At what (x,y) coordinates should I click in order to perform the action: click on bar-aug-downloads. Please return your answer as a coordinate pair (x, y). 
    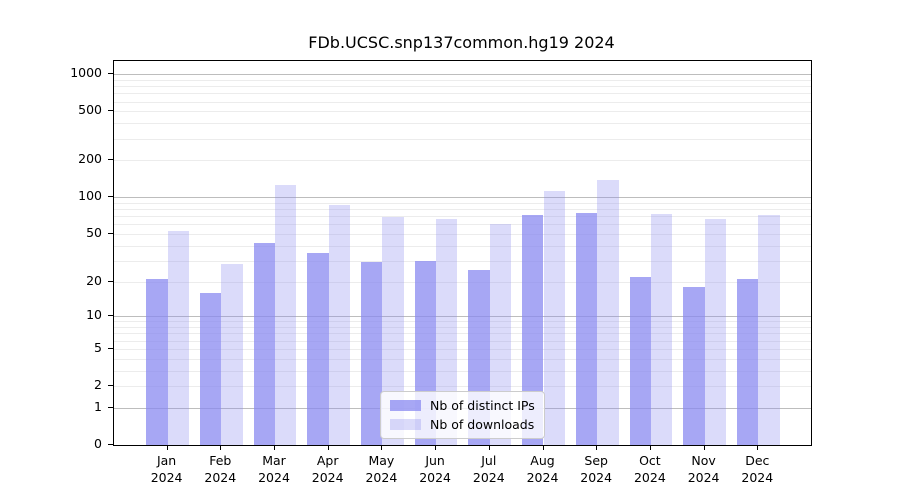
    Looking at the image, I should click on (554, 318).